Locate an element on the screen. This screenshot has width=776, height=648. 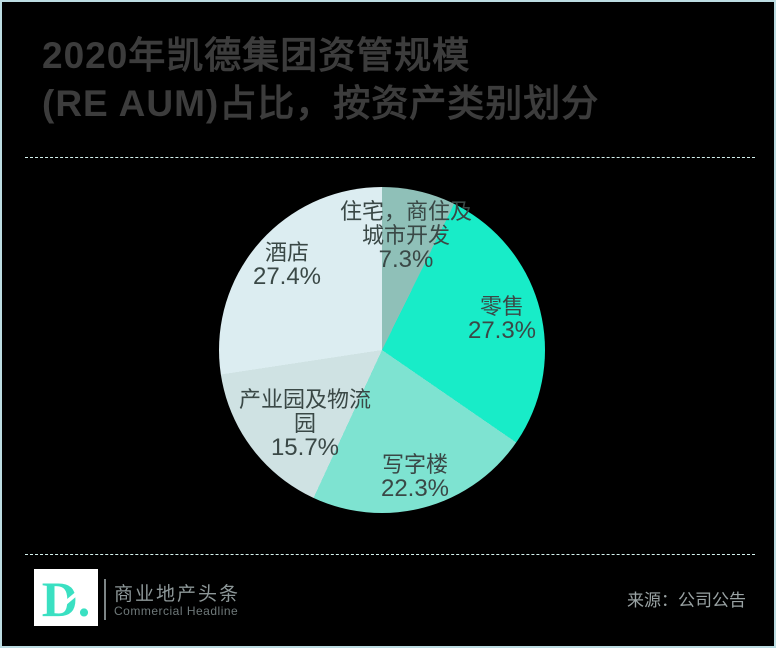
pie-label-residential: 住宅，商住及 城市开发 7.3% is located at coordinates (406, 236).